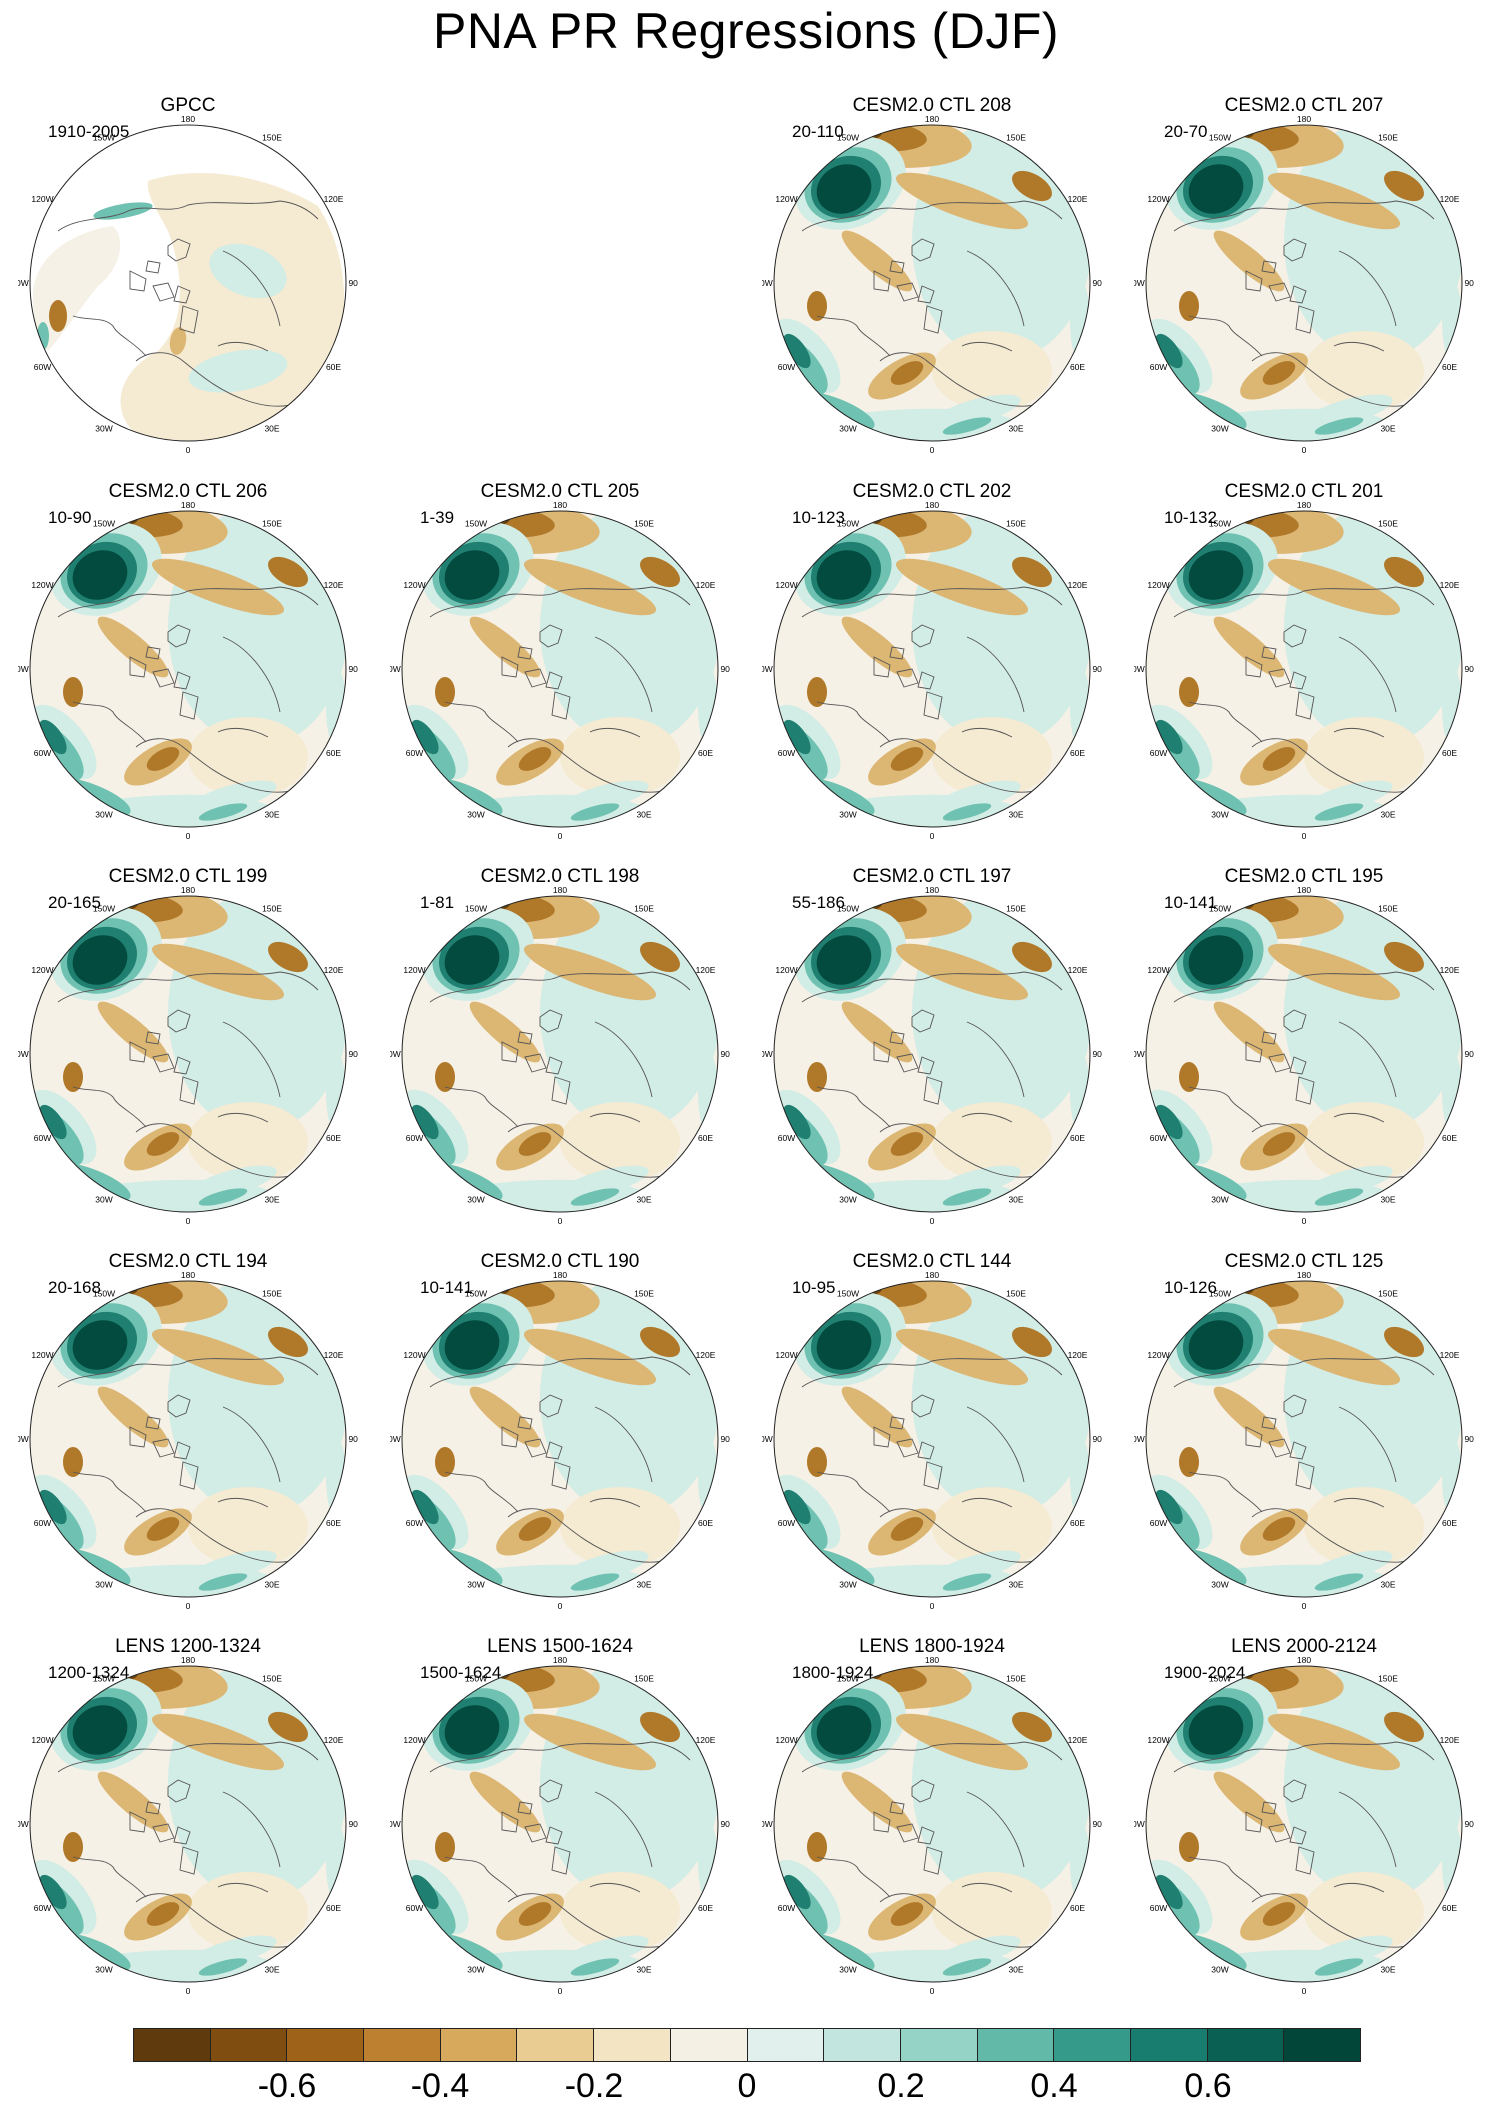  Describe the element at coordinates (560, 670) in the screenshot. I see `polar-map: 180 150E 120E 90E 60E 30E 0 30W 60W 90W 120W 150W` at that location.